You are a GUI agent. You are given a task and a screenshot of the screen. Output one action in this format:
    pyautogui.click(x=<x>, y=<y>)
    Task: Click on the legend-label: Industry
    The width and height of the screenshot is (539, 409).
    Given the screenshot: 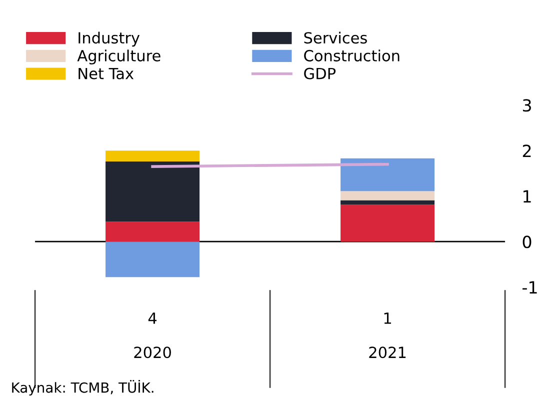 What is the action you would take?
    pyautogui.click(x=109, y=39)
    